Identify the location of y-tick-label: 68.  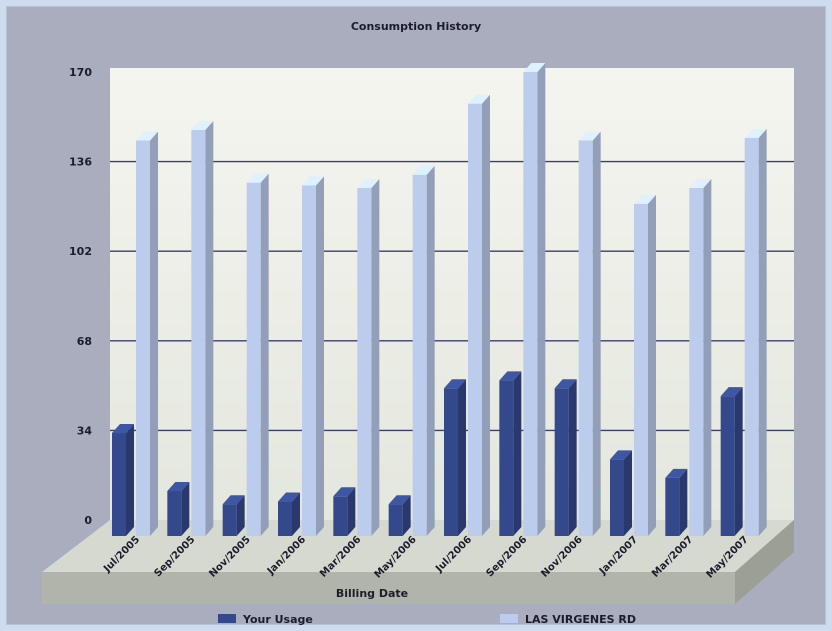
(84, 341).